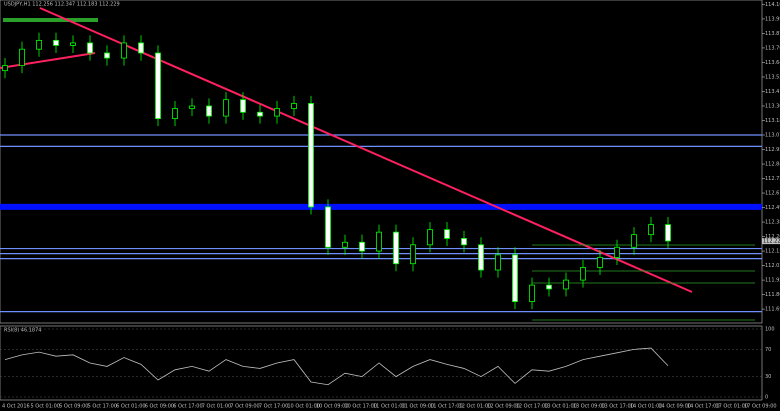  I want to click on rsi-tick-label: 0, so click(766, 398).